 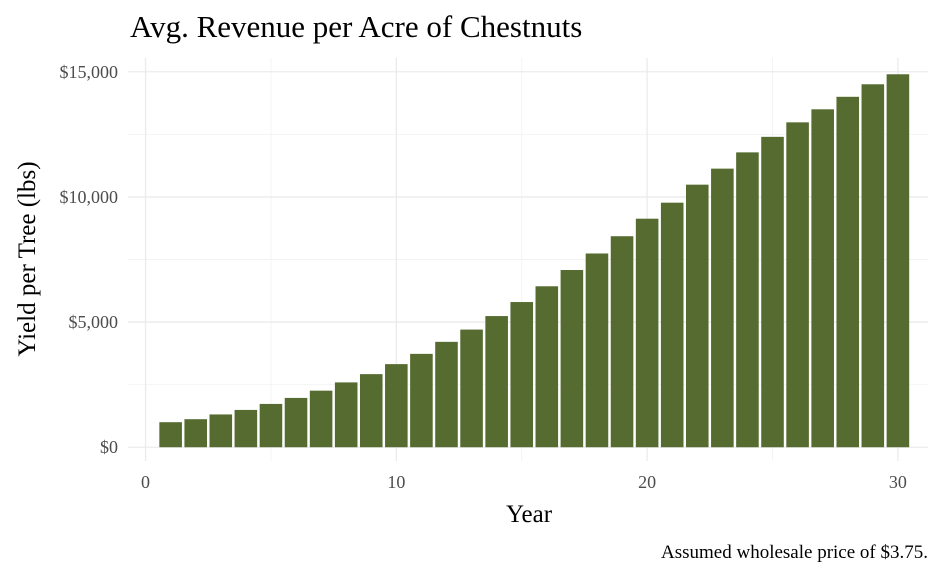 What do you see at coordinates (145, 482) in the screenshot?
I see `x-tick-label: 0` at bounding box center [145, 482].